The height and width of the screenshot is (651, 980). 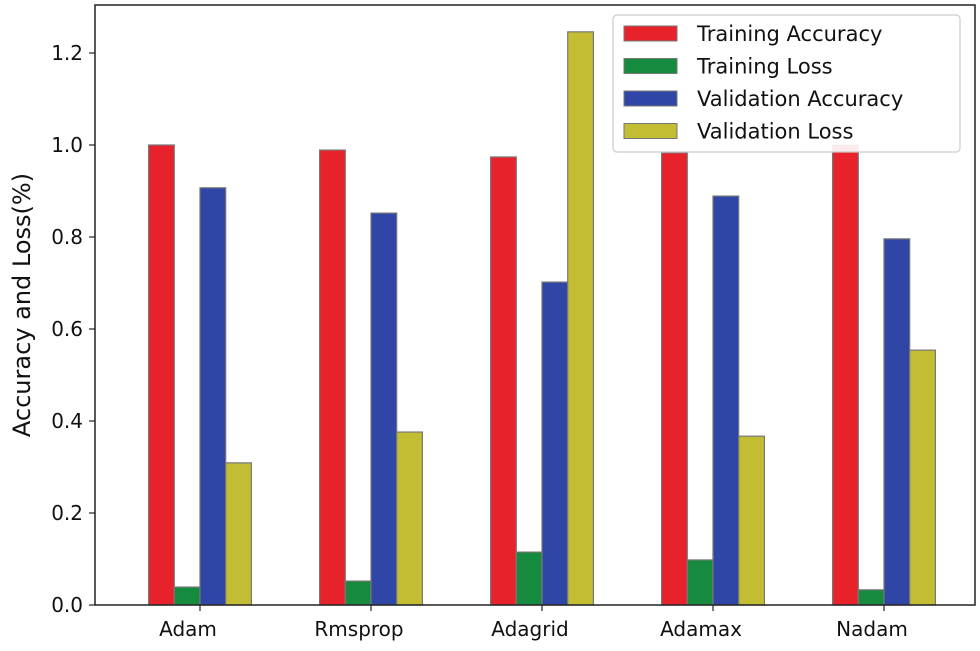 I want to click on bar-training-loss-adam, so click(x=187, y=596).